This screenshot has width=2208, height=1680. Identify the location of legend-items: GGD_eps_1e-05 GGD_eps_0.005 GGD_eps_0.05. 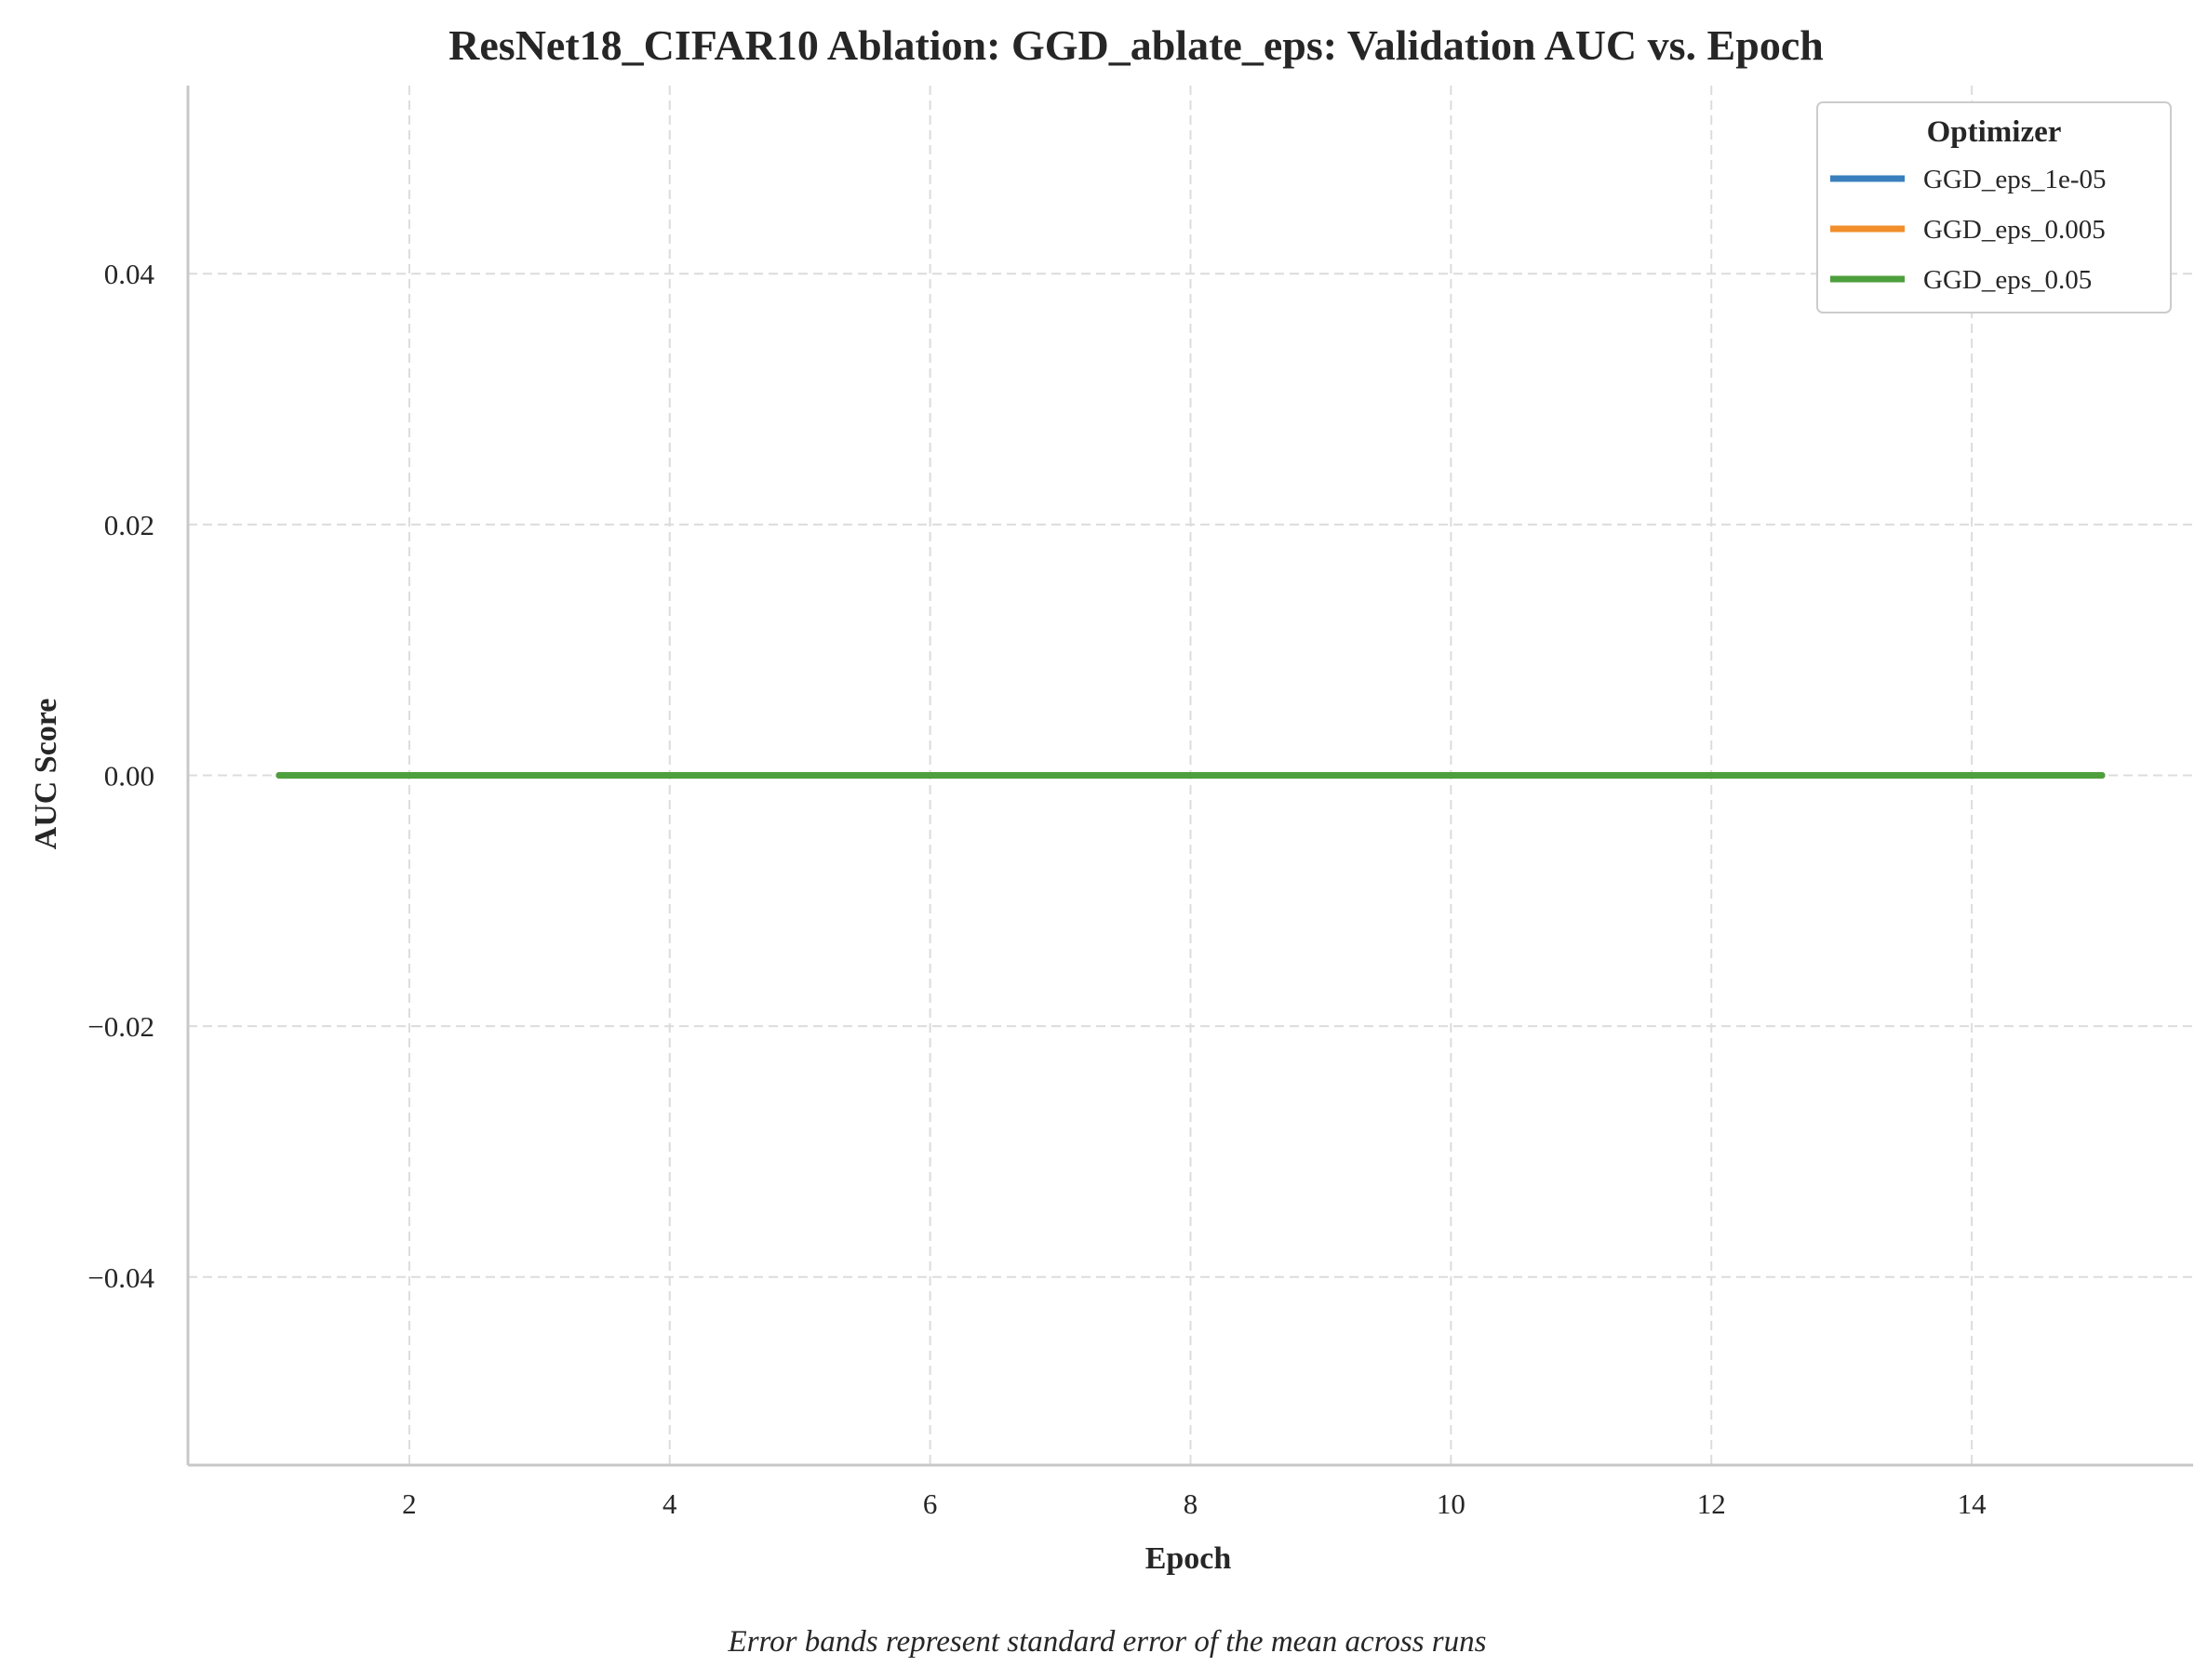
(1968, 230).